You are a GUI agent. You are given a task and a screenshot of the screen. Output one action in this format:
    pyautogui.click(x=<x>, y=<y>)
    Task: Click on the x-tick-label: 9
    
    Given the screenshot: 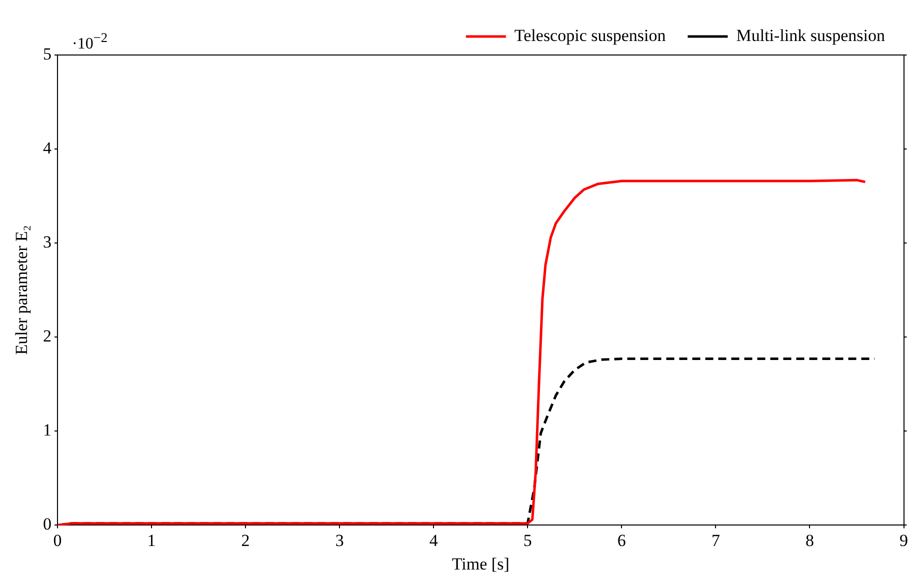 What is the action you would take?
    pyautogui.click(x=904, y=540)
    